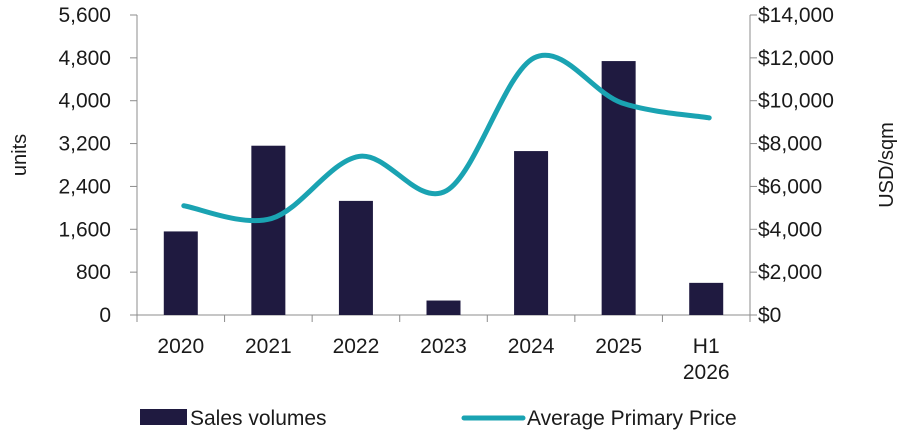  I want to click on left-tick-label: 4,000, so click(84, 101).